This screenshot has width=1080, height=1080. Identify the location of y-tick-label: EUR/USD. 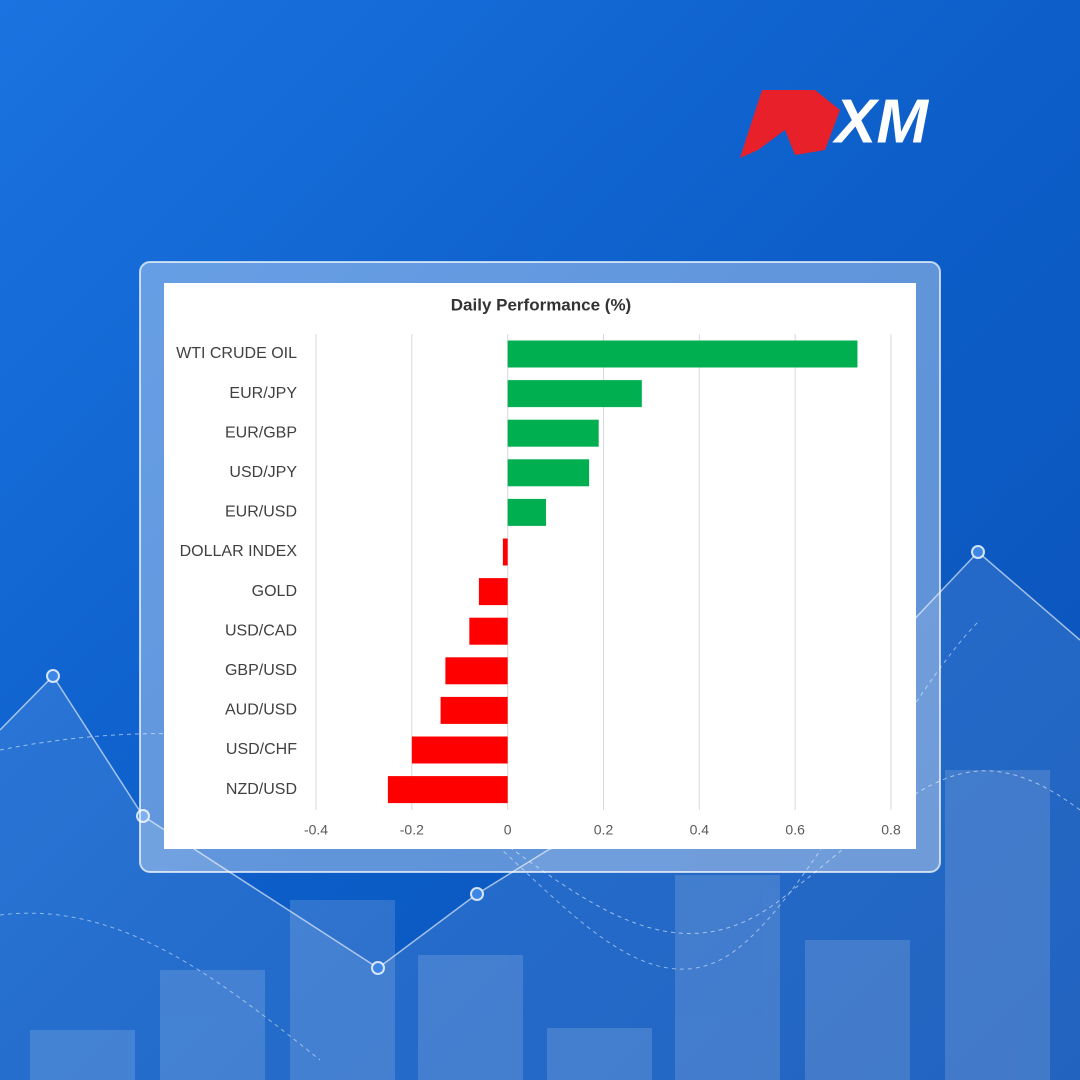
(261, 512).